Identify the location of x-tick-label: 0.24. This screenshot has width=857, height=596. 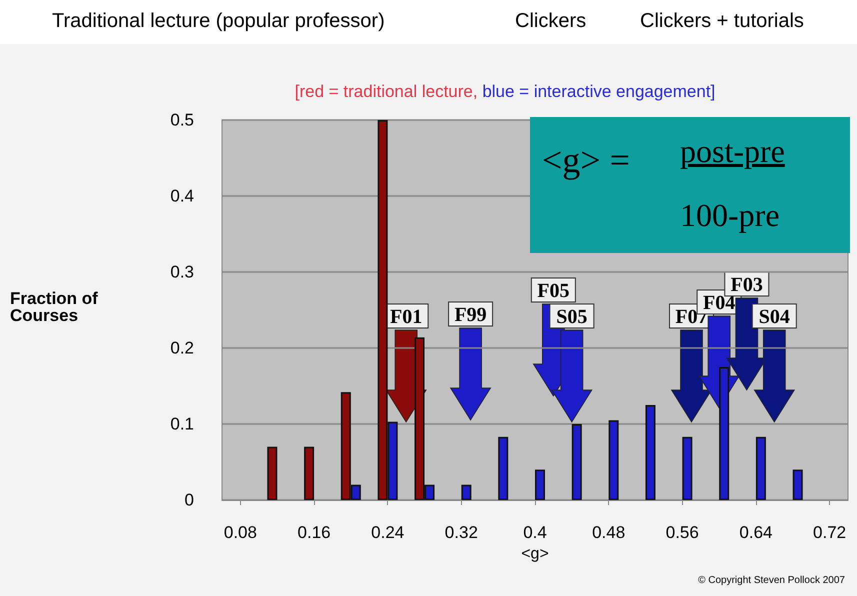
(387, 532).